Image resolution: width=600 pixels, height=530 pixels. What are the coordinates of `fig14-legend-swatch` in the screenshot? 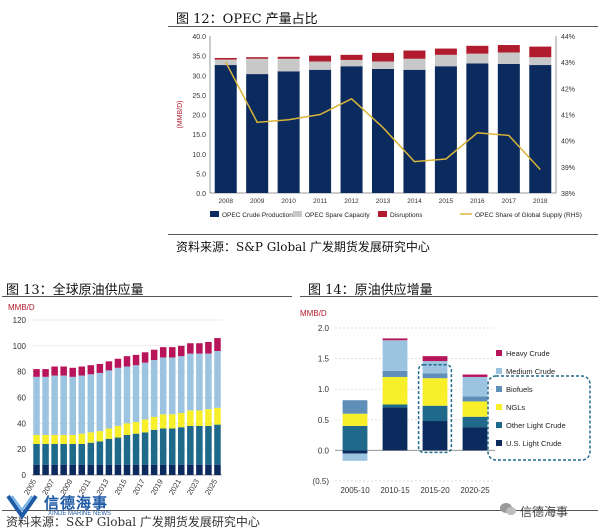 It's located at (499, 371).